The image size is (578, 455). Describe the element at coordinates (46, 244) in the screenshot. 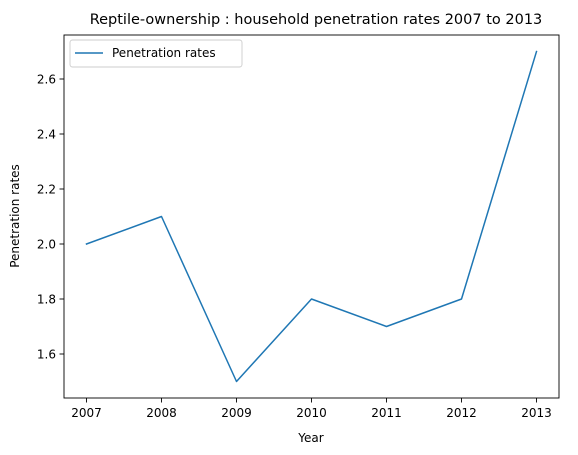

I see `y-tick-label: 2.0` at that location.